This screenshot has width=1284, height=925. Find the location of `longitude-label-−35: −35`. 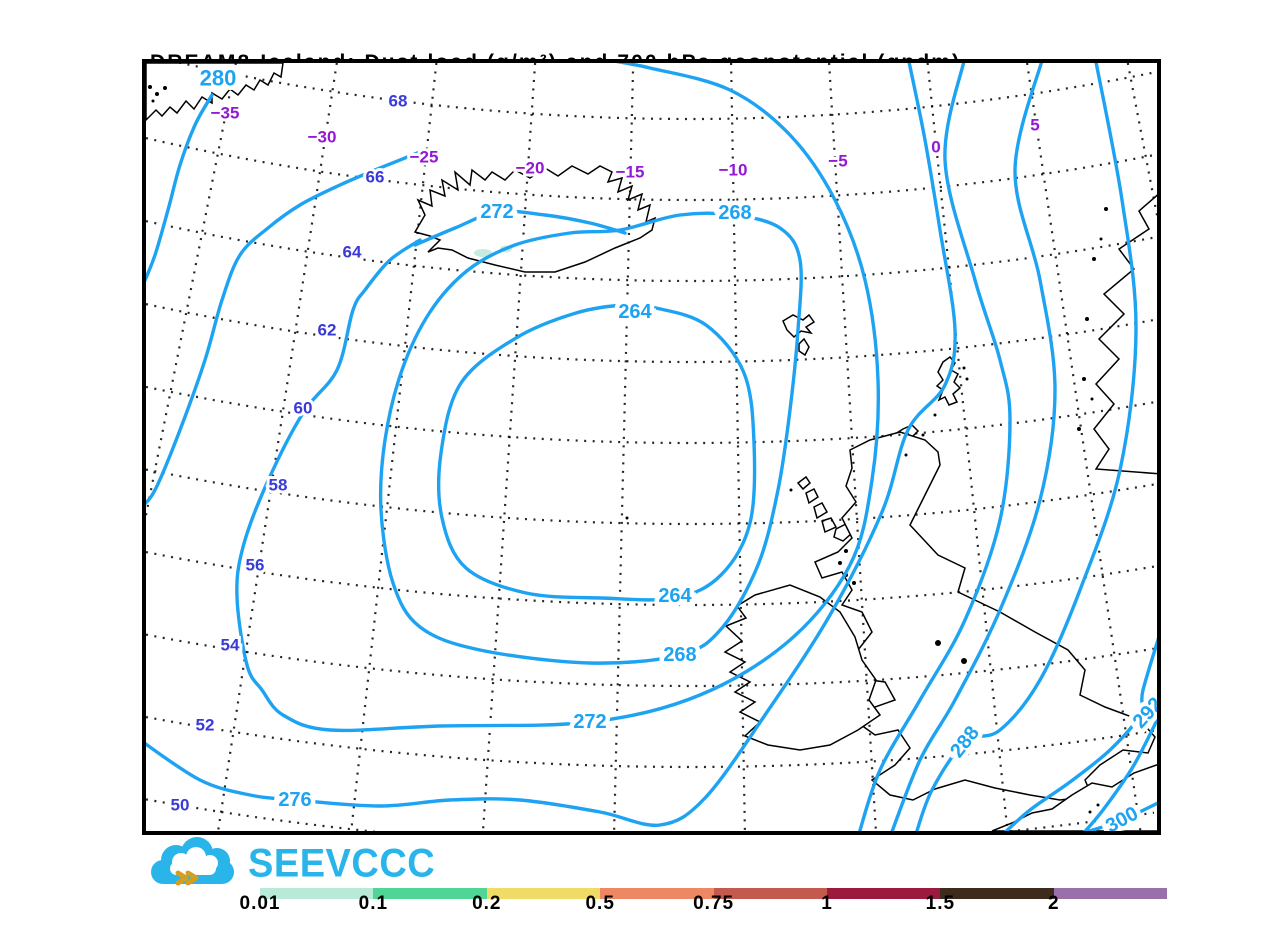

longitude-label-−35: −35 is located at coordinates (225, 113).